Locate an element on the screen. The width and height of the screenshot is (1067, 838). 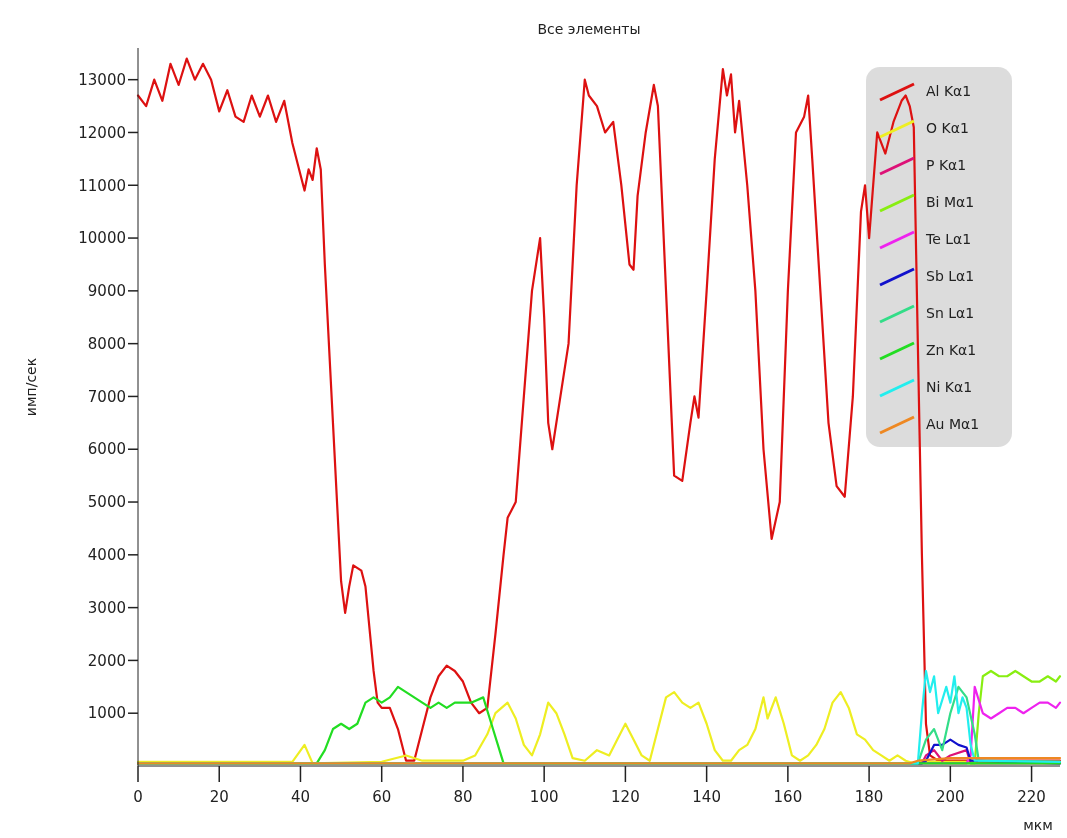
legend-label: O Kα1 is located at coordinates (947, 127).